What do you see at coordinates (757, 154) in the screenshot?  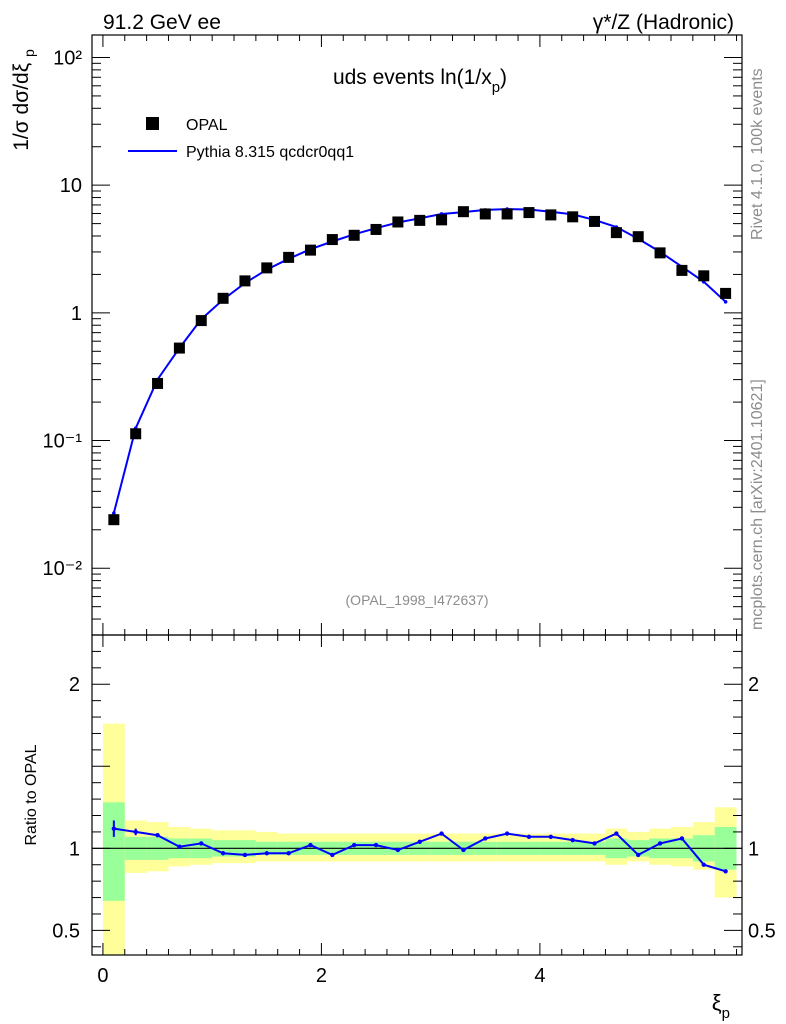 I see `rivet-version-label: Rivet 4.1.0, 100k events` at bounding box center [757, 154].